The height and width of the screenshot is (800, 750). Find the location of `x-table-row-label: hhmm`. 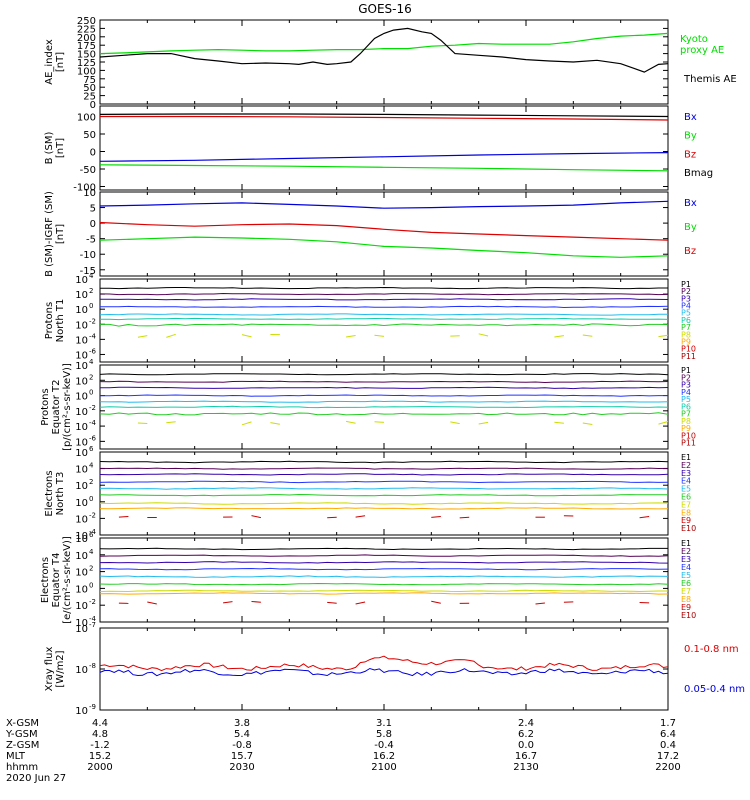

x-table-row-label: hhmm is located at coordinates (22, 767).